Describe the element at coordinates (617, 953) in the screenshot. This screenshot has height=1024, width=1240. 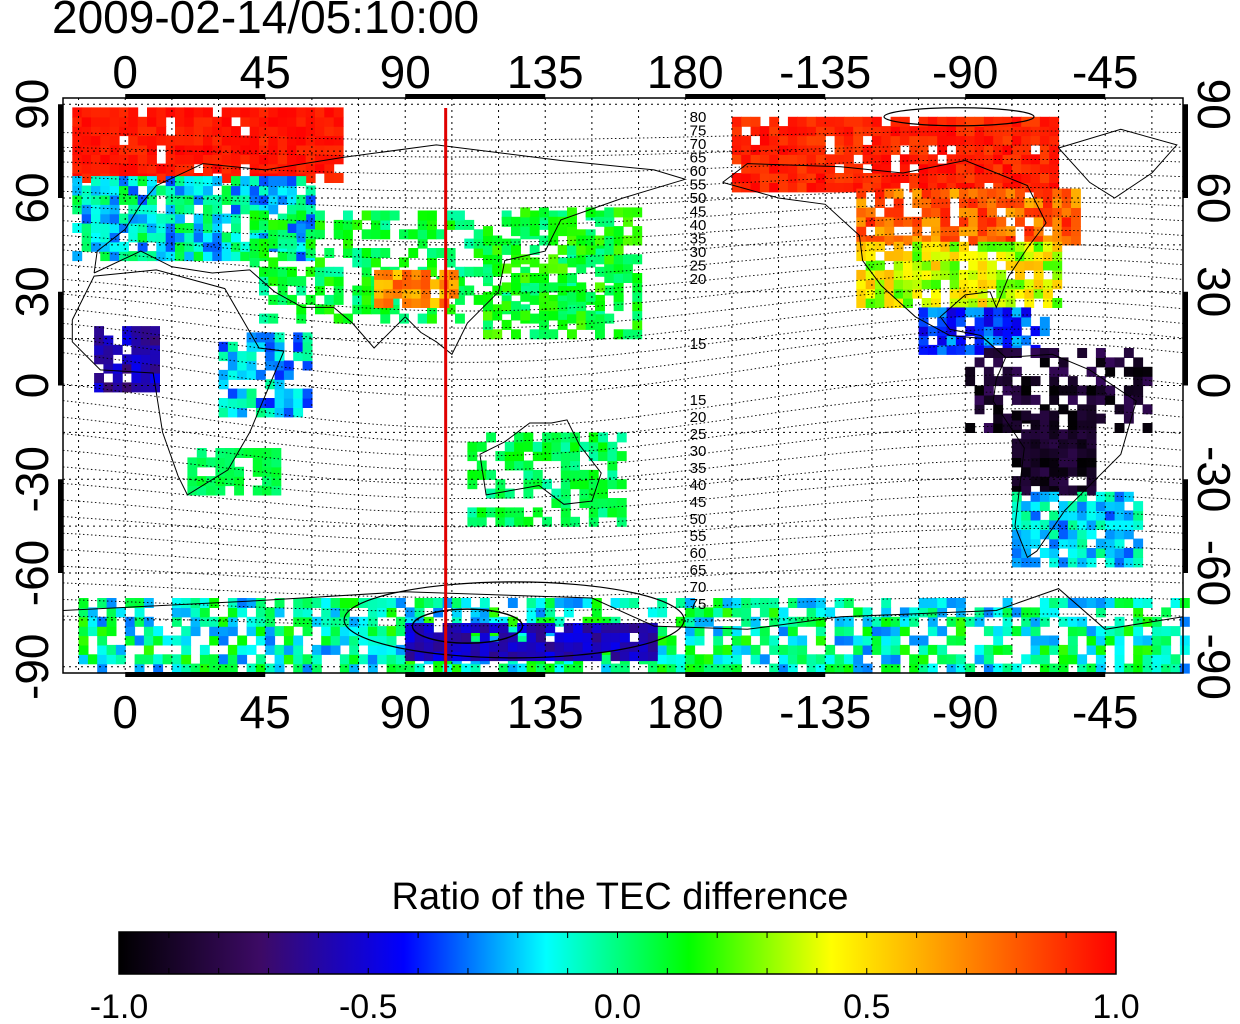
I see `colorbar` at that location.